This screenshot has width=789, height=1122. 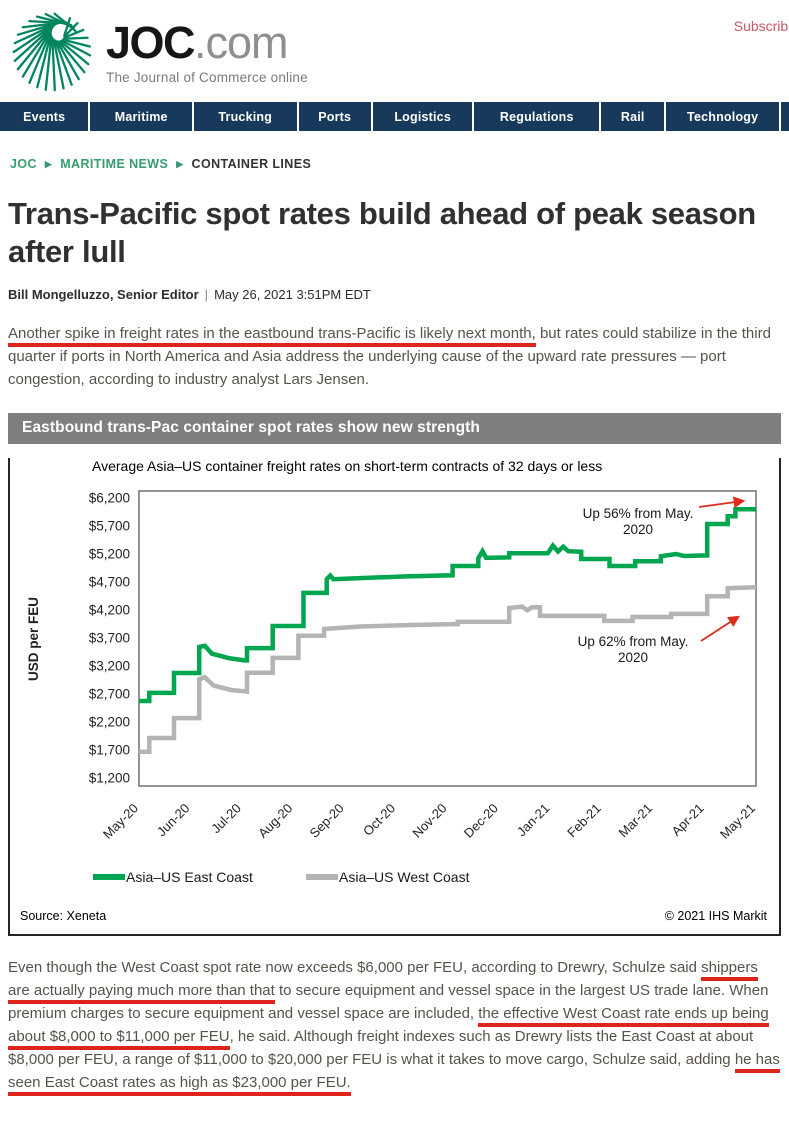 I want to click on x-tick-label: Jun-20, so click(x=173, y=819).